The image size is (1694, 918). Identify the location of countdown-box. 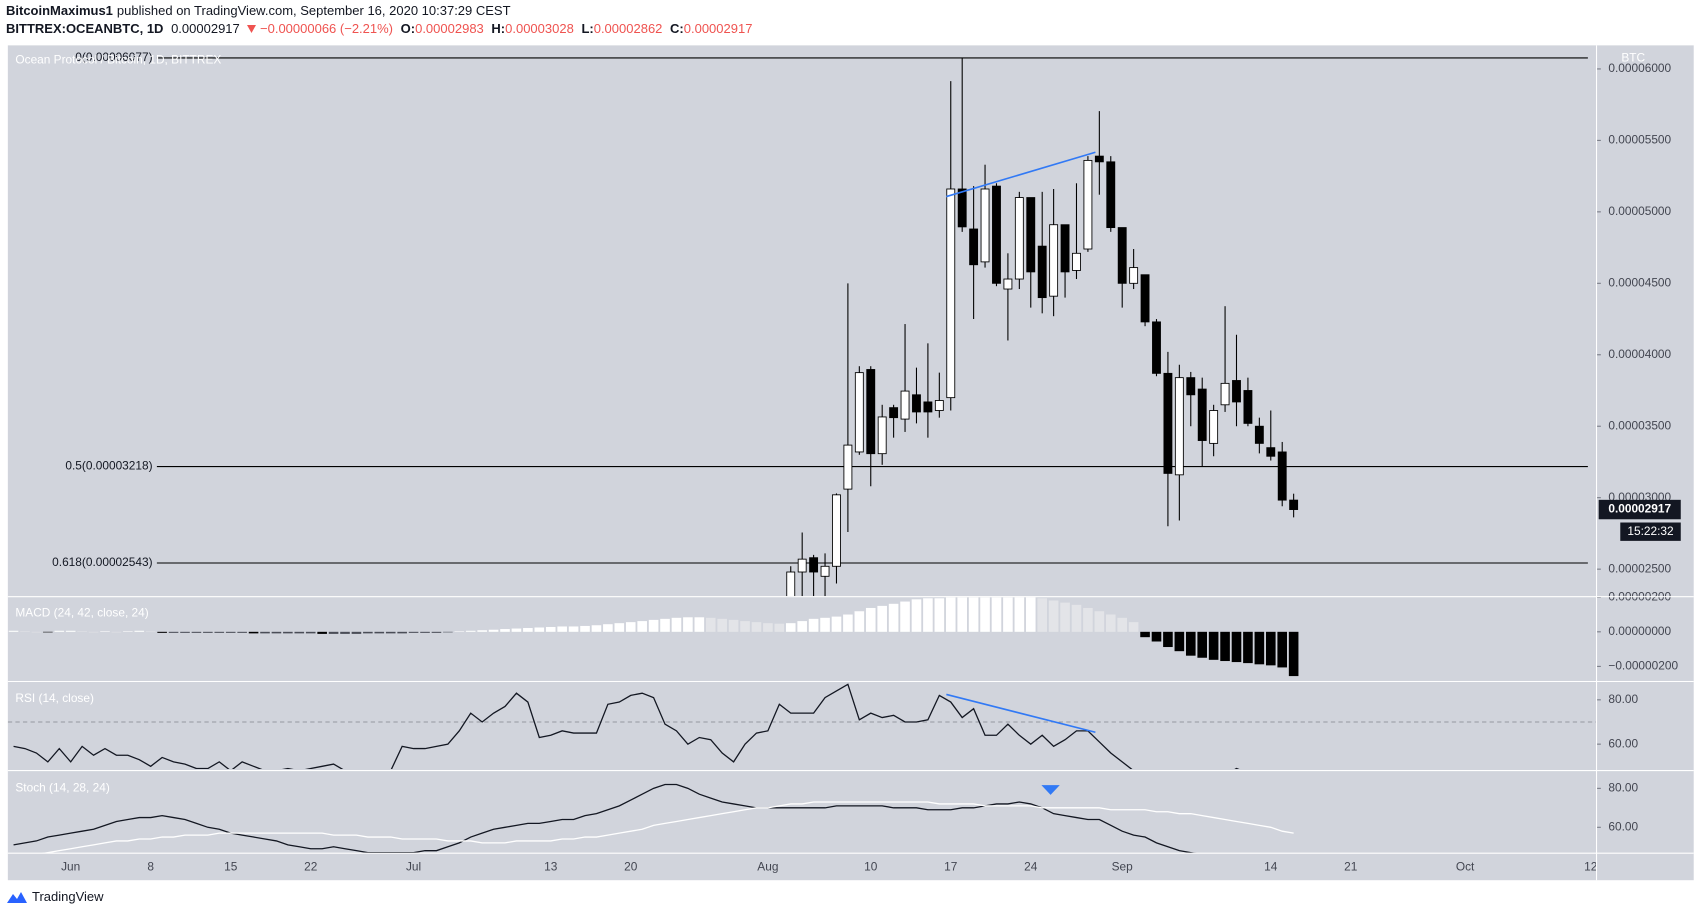
(1650, 531).